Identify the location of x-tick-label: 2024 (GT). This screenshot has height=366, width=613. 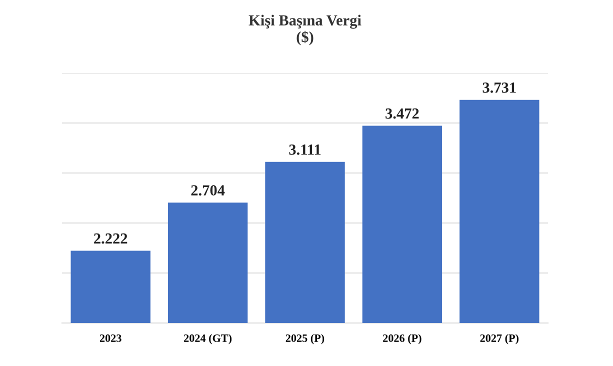
(208, 339).